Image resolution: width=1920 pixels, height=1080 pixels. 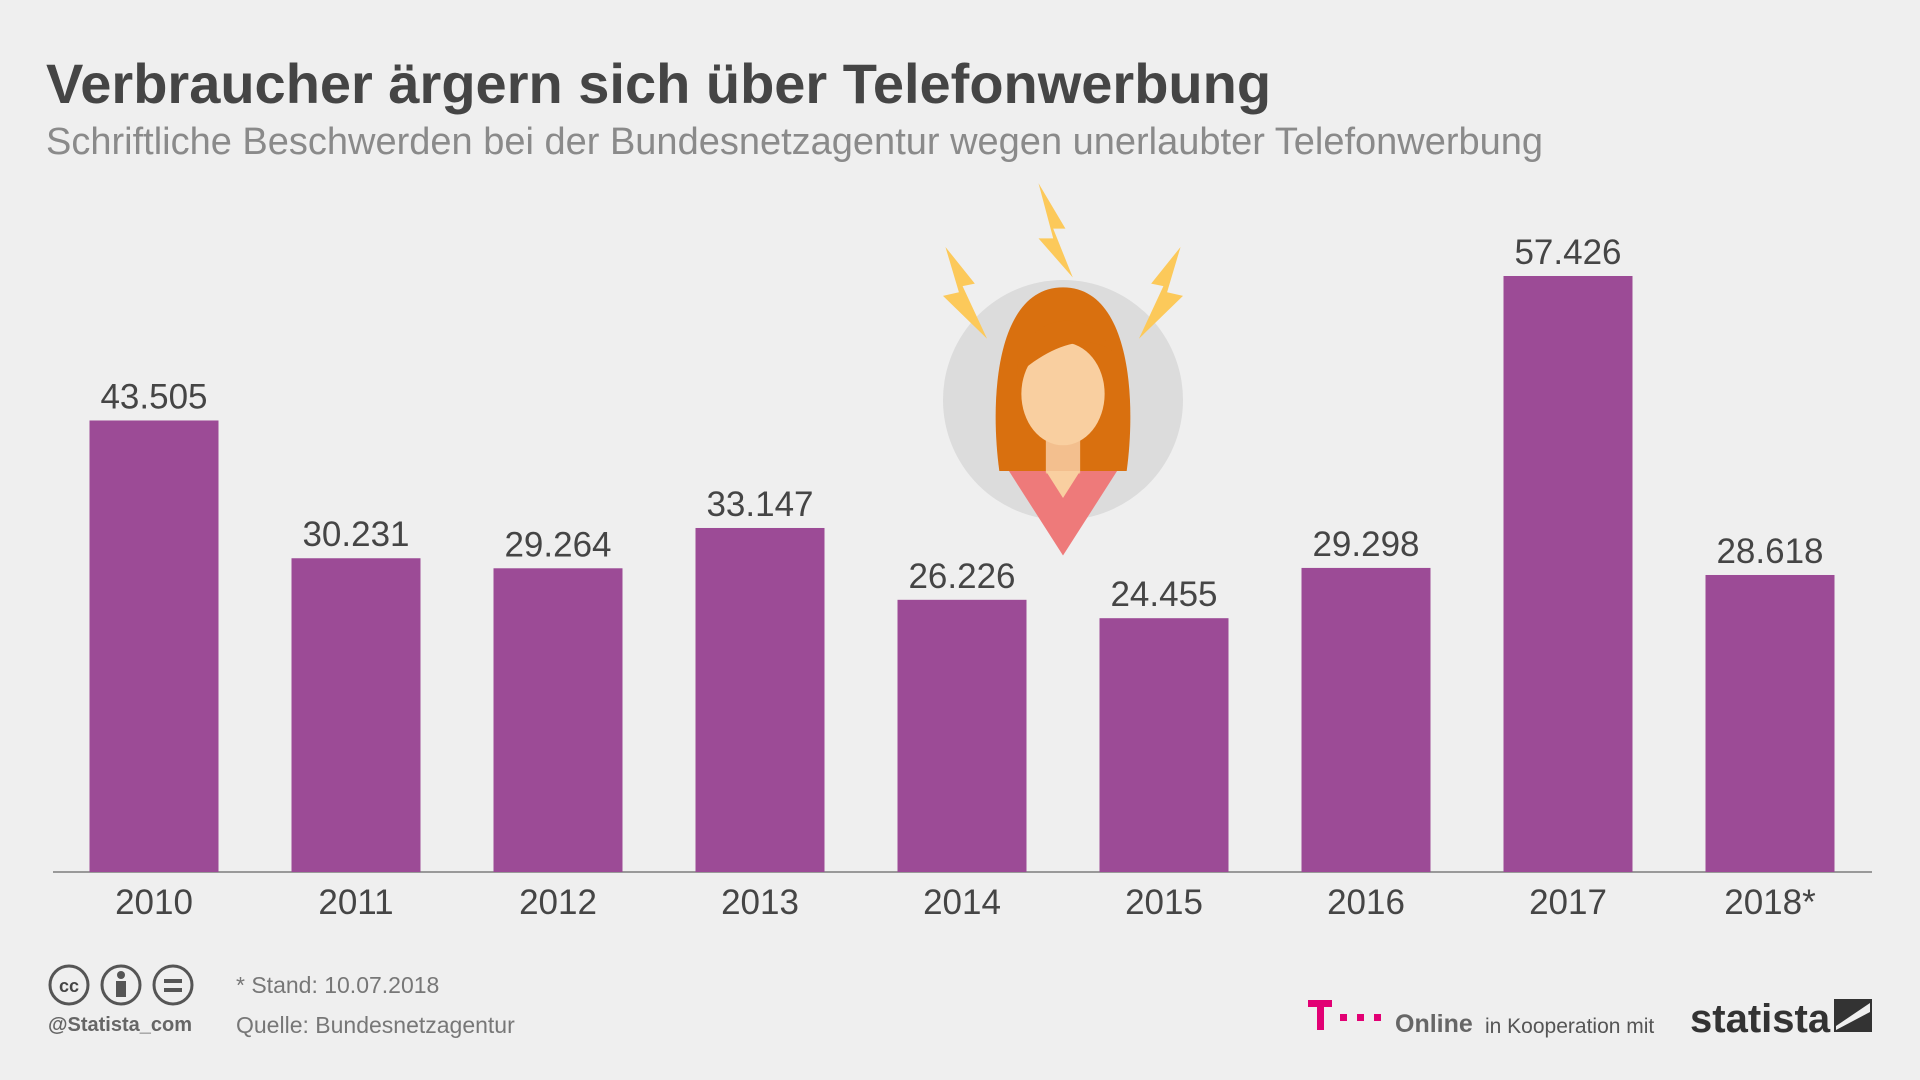 I want to click on x-tick-label: 2016, so click(x=1366, y=902).